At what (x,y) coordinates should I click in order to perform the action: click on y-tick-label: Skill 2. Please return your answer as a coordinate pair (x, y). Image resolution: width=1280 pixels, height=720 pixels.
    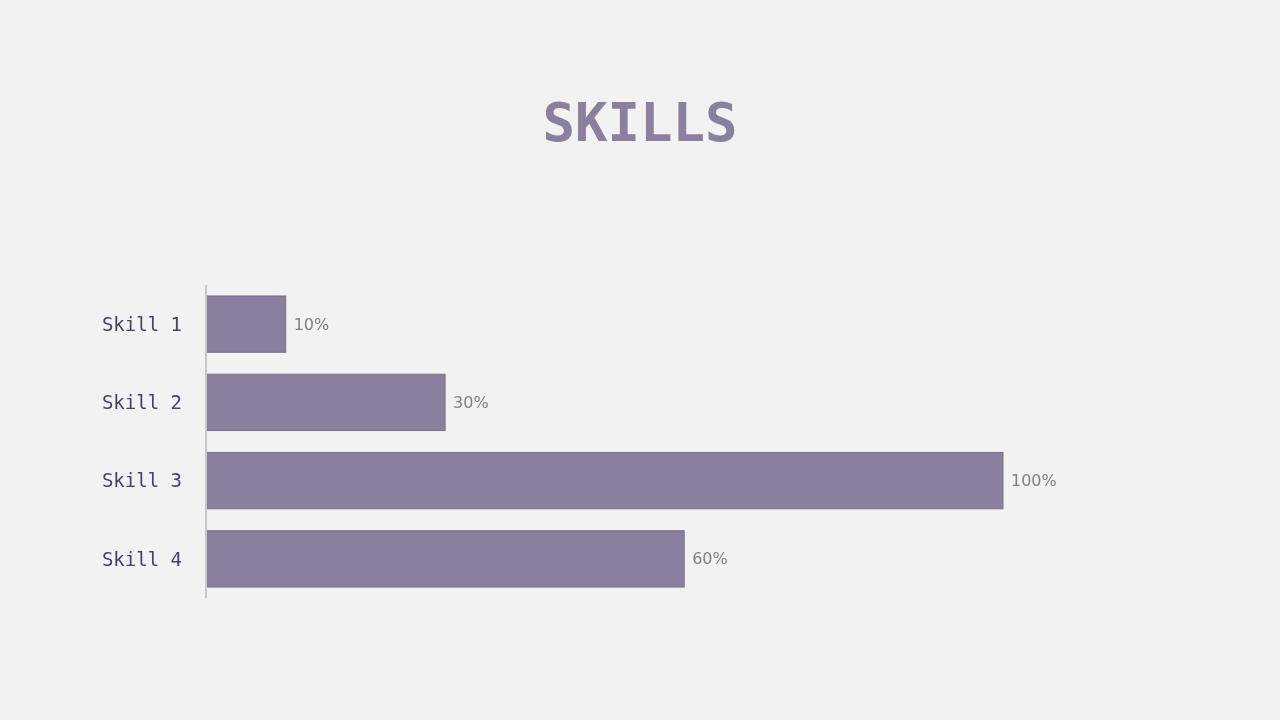
    Looking at the image, I should click on (141, 402).